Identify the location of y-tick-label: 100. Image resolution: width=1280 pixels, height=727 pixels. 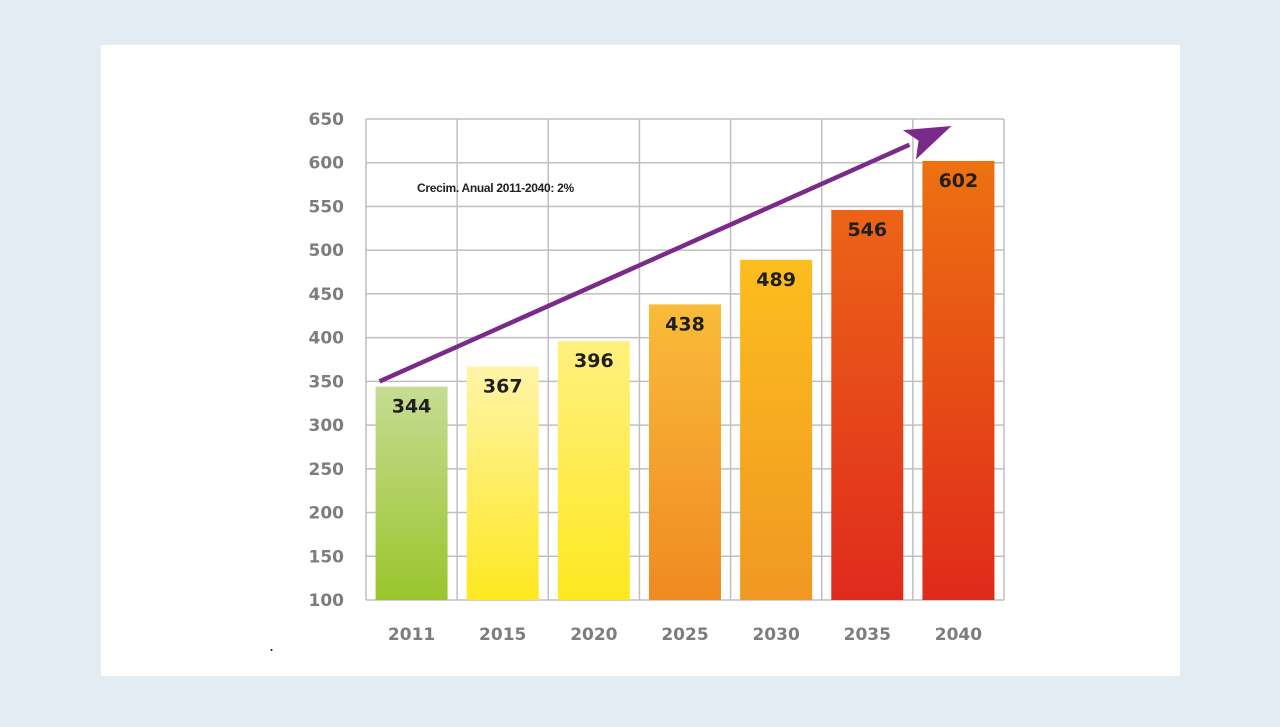
(327, 601).